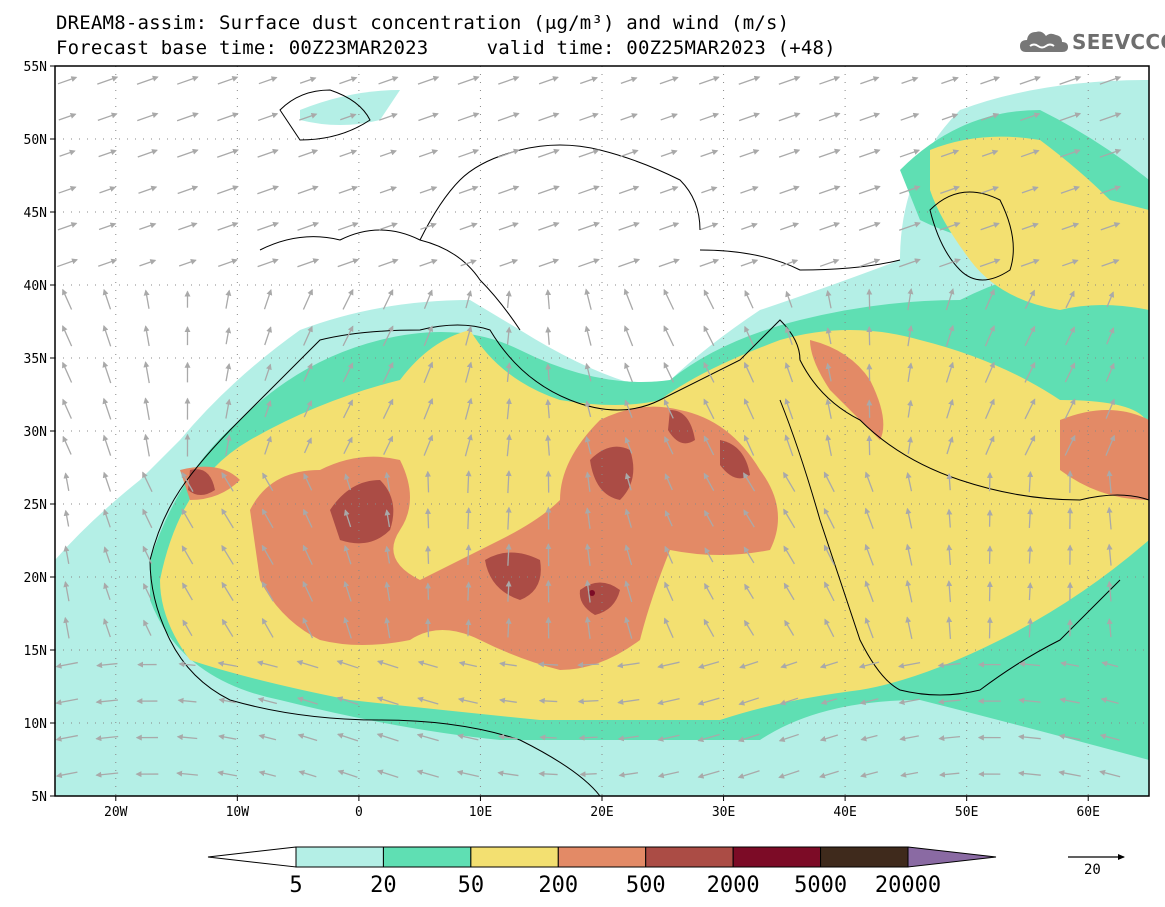  Describe the element at coordinates (35, 432) in the screenshot. I see `lat-tick-label: 30N` at that location.